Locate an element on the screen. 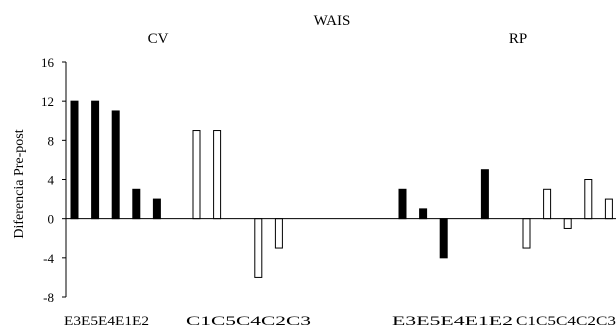 This screenshot has width=616, height=334. bar-rp-c2 is located at coordinates (588, 199).